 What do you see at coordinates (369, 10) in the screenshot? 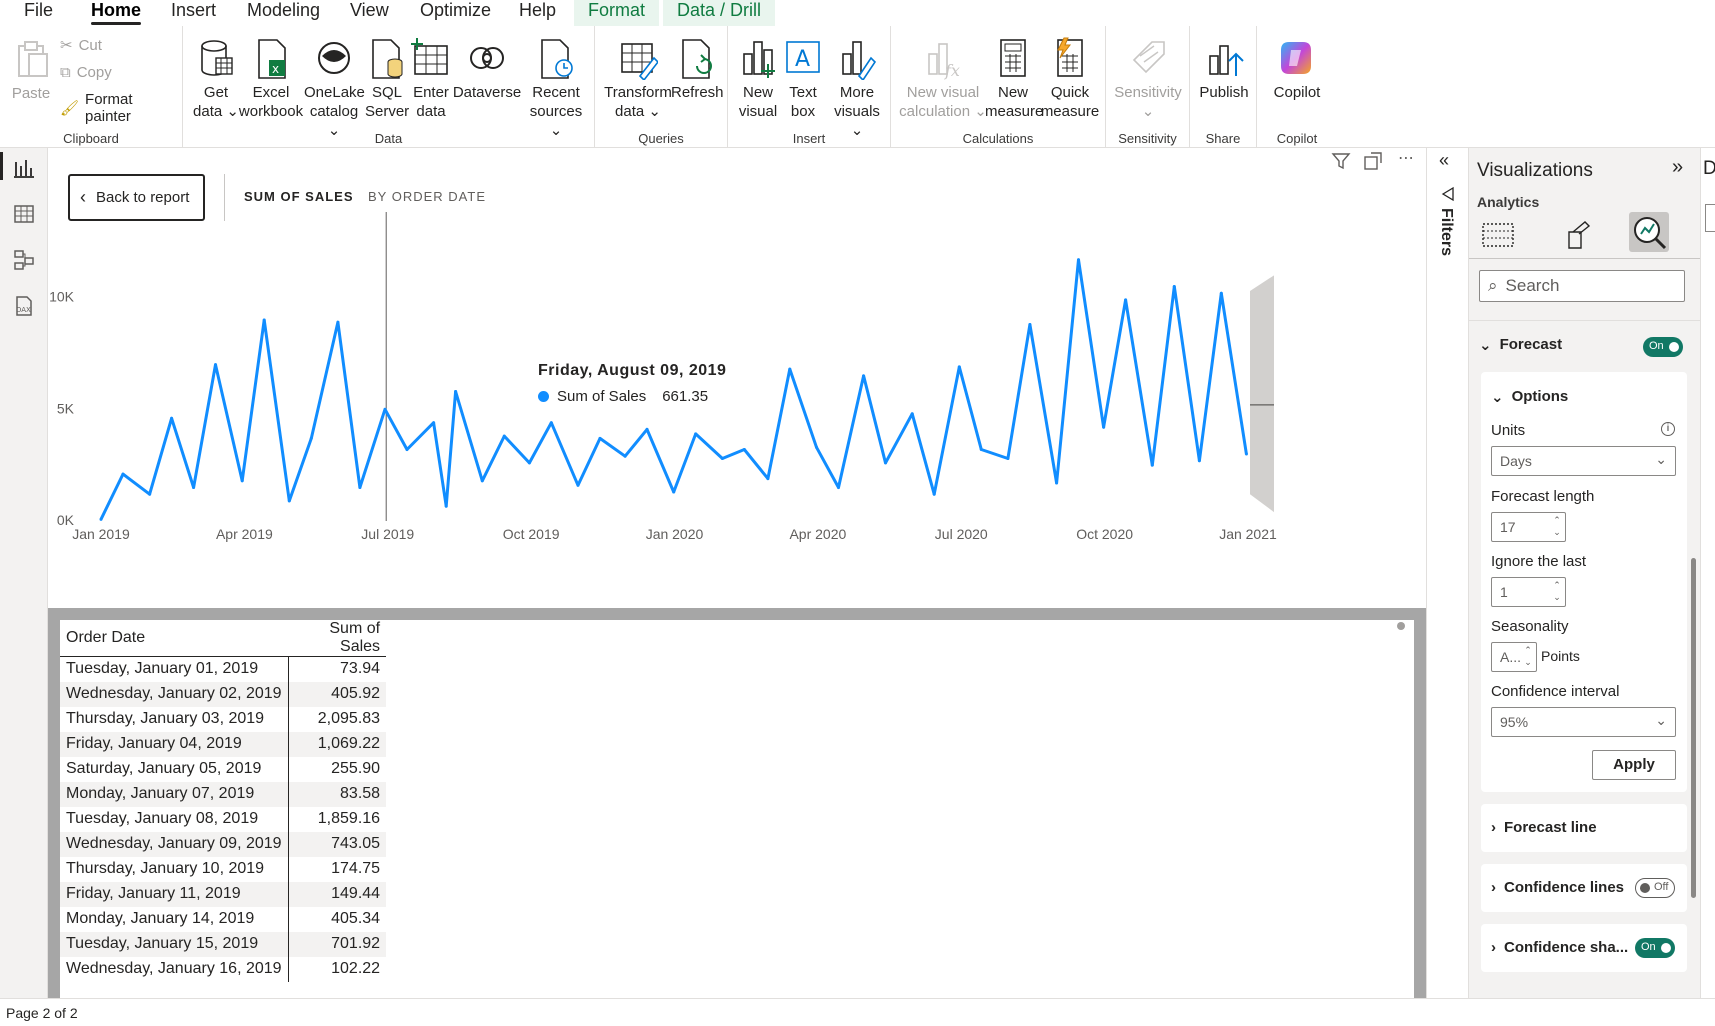
I see `tab-view: View` at bounding box center [369, 10].